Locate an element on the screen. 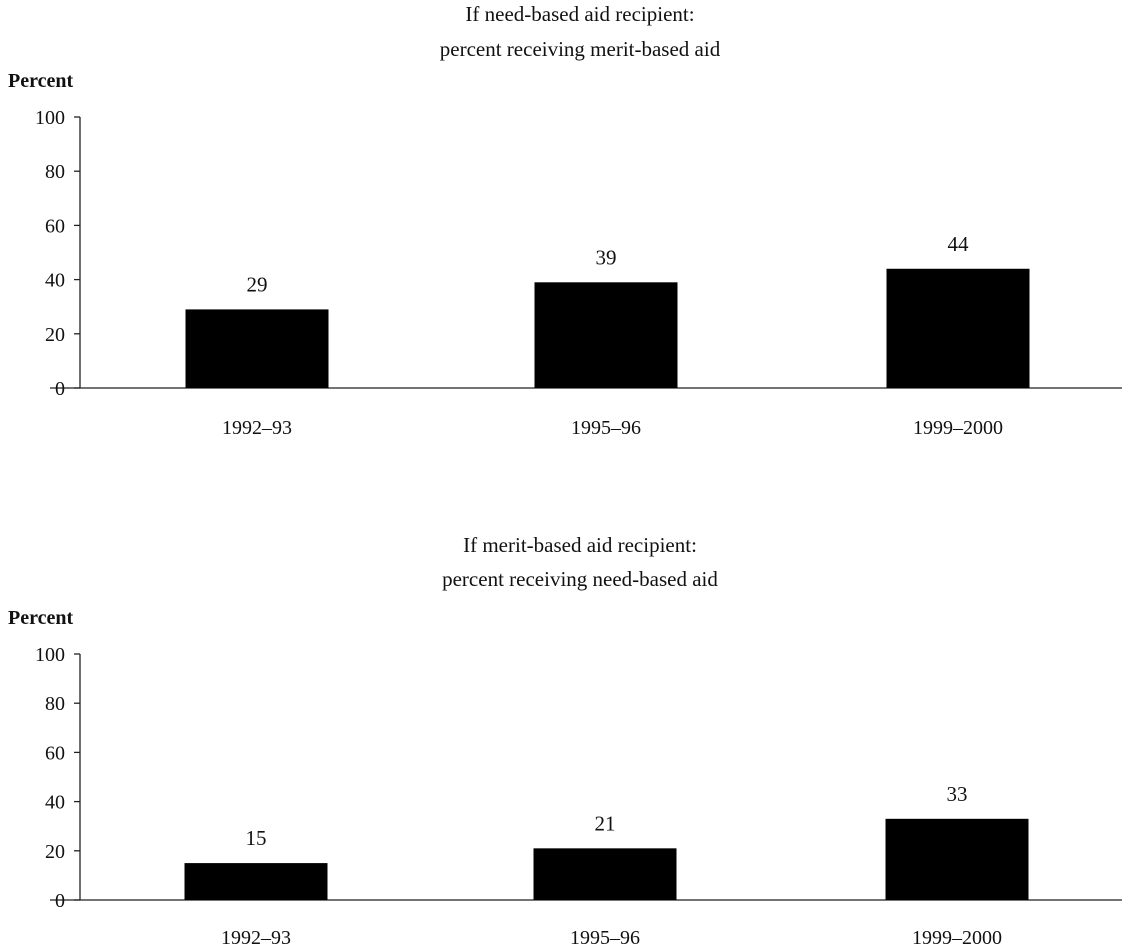 Image resolution: width=1123 pixels, height=948 pixels. chart-title: If merit-based aid recipient: is located at coordinates (580, 545).